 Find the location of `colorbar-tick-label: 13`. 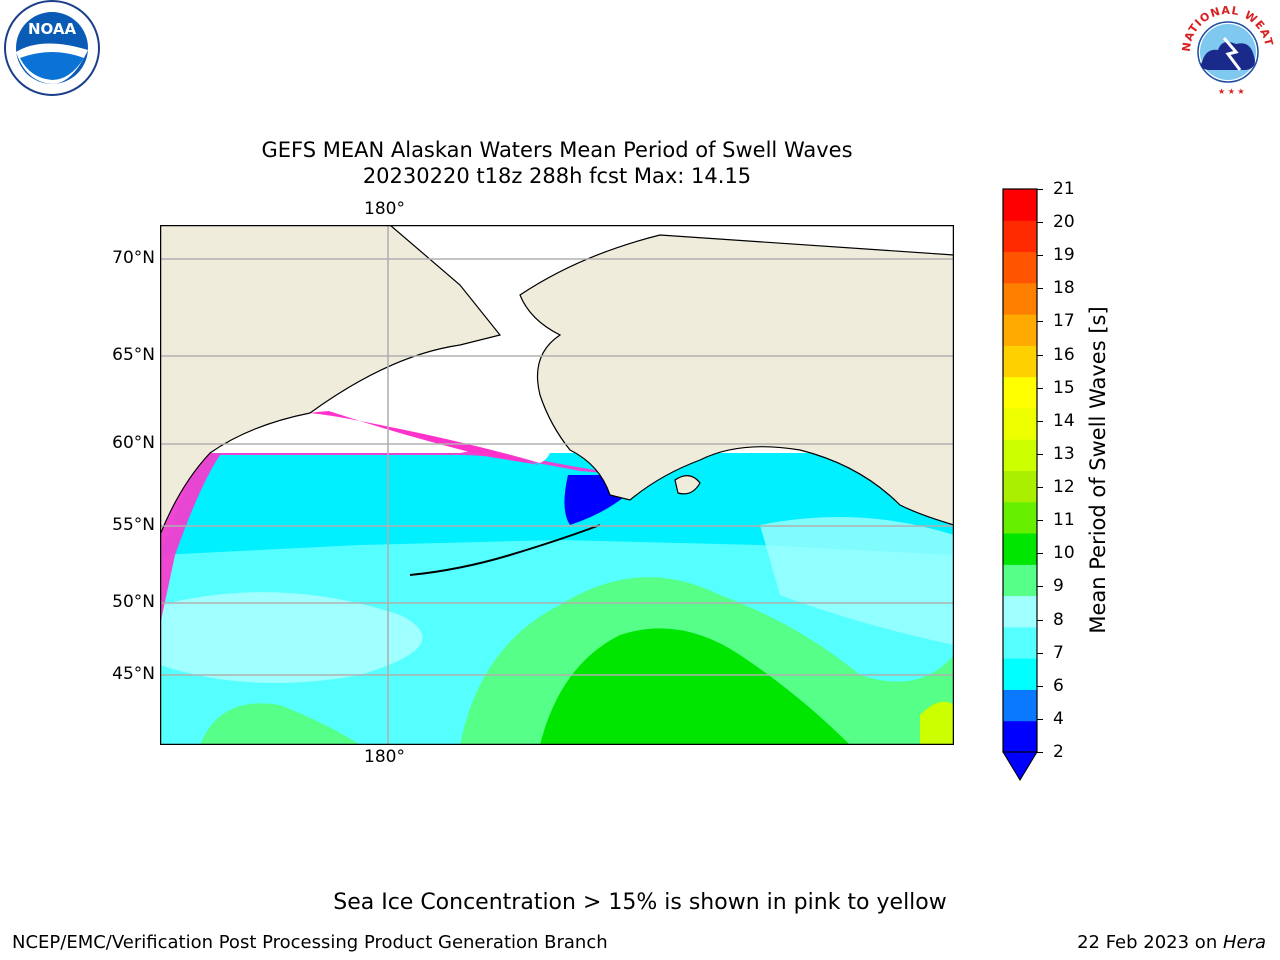

colorbar-tick-label: 13 is located at coordinates (1064, 453).